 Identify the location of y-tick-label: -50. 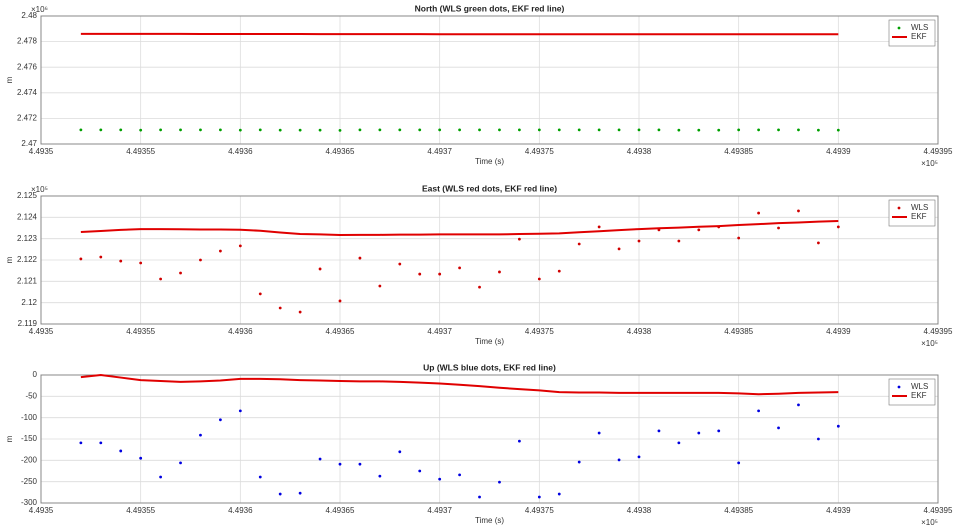
(31, 395).